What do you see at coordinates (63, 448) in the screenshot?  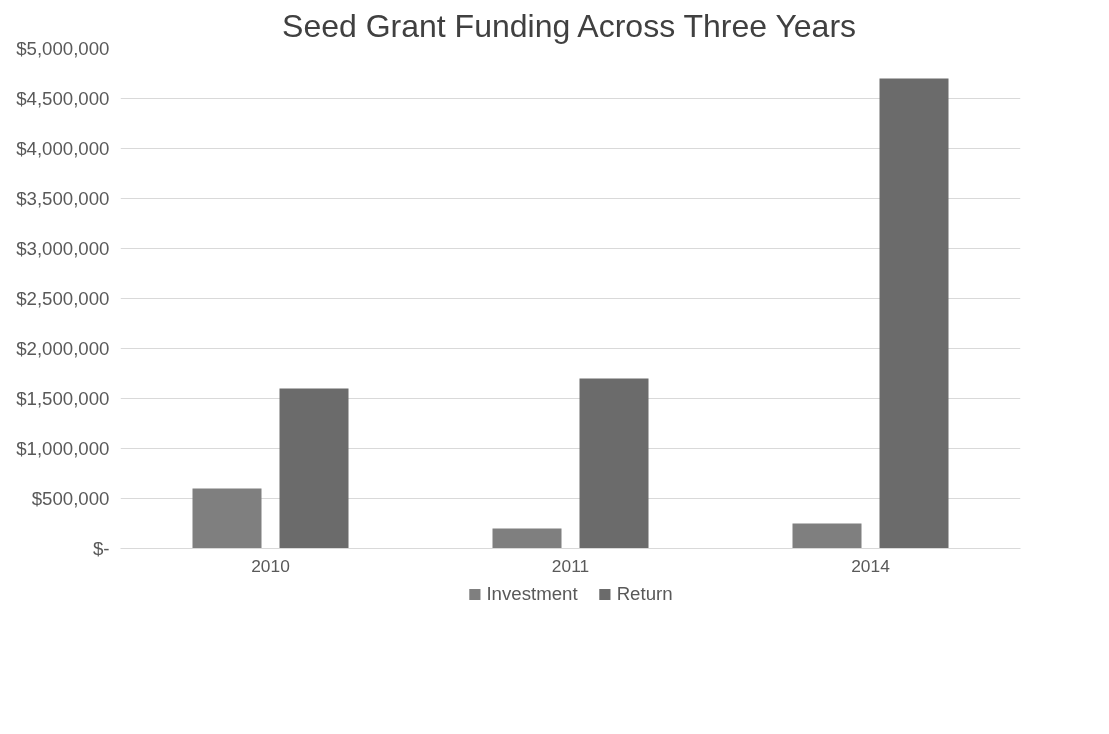 I see `y-tick-label: $1,000,000` at bounding box center [63, 448].